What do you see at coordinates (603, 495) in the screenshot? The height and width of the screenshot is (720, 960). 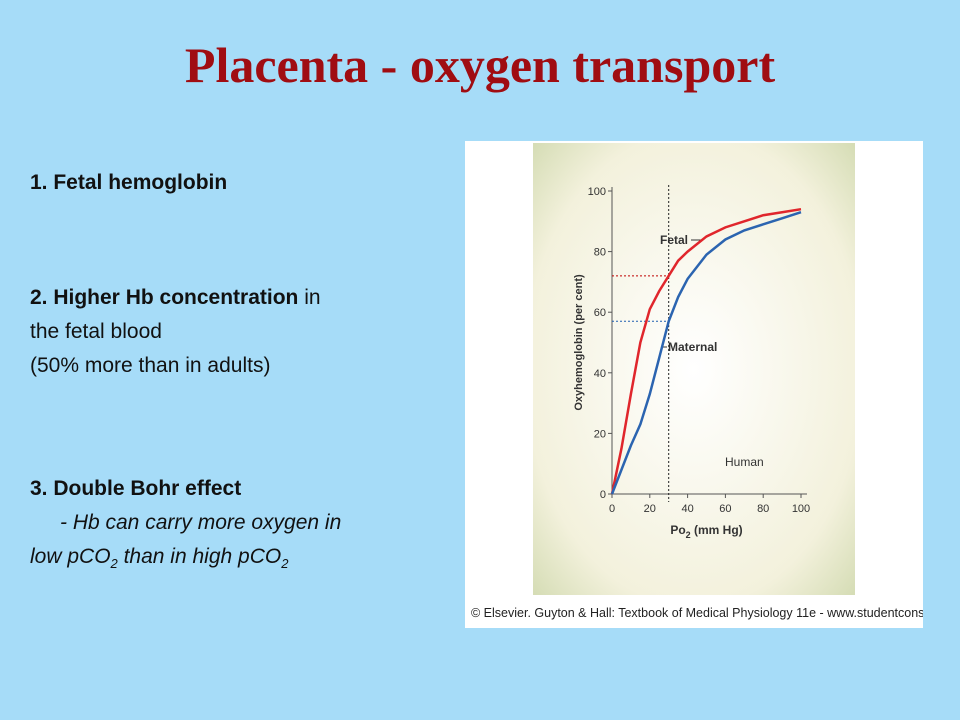 I see `y-tick-label: 0` at bounding box center [603, 495].